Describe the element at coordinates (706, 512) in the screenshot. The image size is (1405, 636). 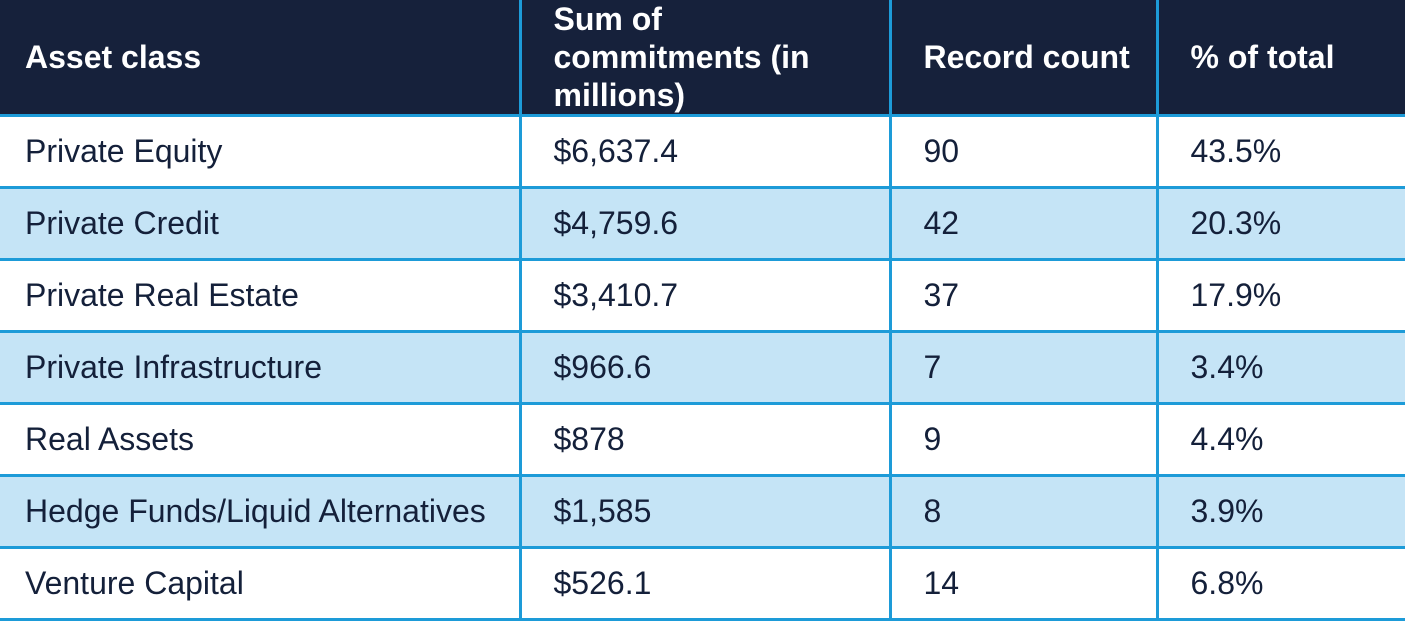
I see `cell-sum-of-commitments: $1,585` at that location.